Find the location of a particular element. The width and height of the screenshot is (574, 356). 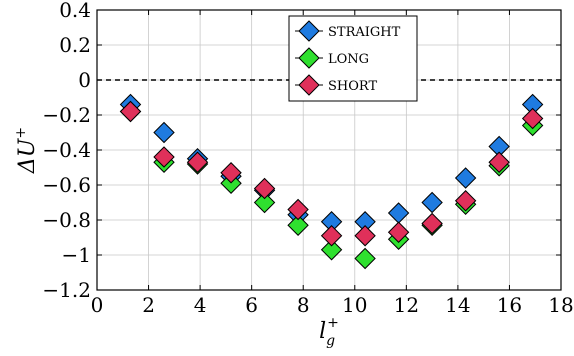

x-tick-label: 16 is located at coordinates (509, 305).